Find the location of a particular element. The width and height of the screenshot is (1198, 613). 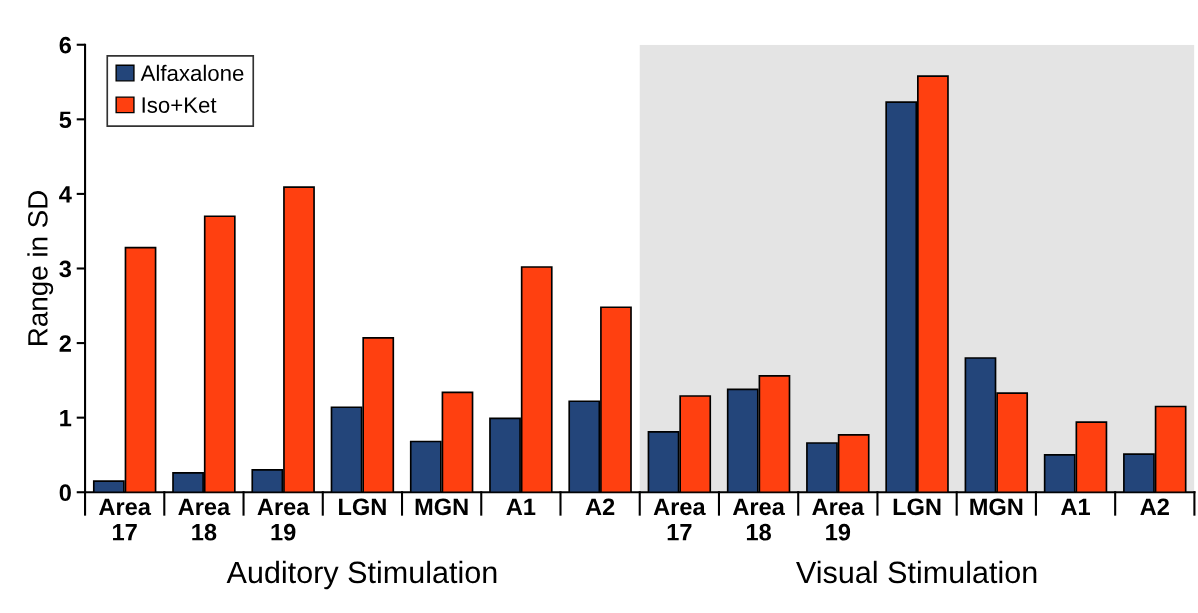

y-axis-title: Range in SD is located at coordinates (40, 268).